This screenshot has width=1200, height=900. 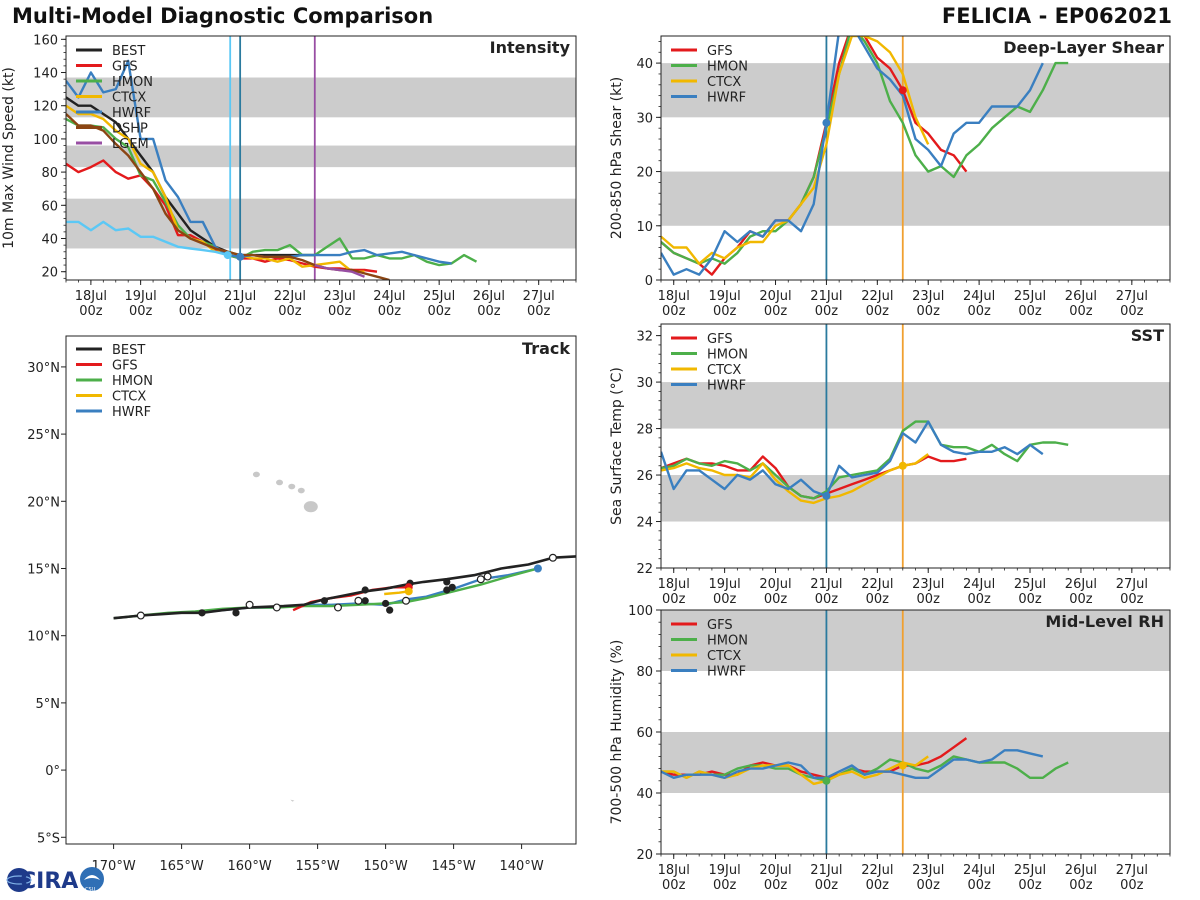 I want to click on lon-tick-label: 140°W, so click(x=522, y=866).